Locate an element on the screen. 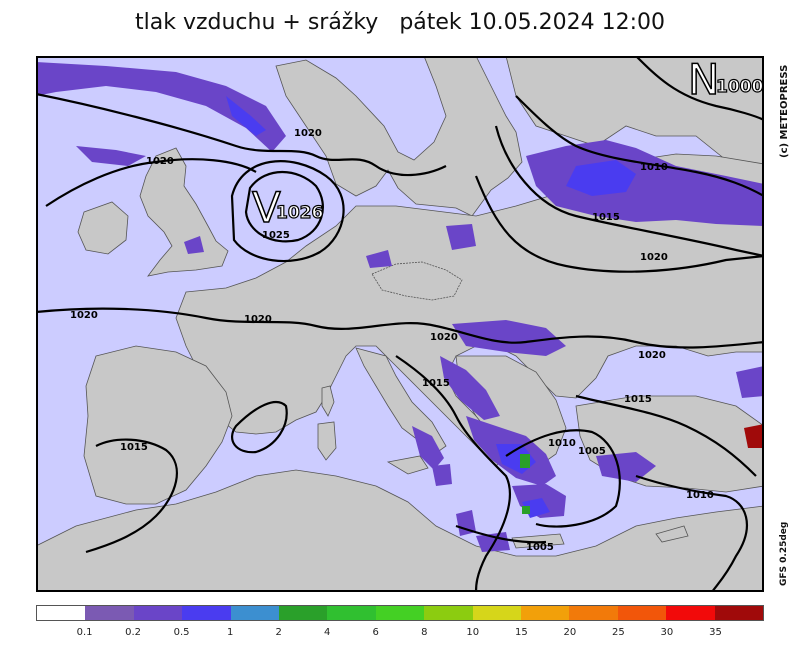 Image resolution: width=800 pixels, height=650 pixels. precip-britain is located at coordinates (111, 156).